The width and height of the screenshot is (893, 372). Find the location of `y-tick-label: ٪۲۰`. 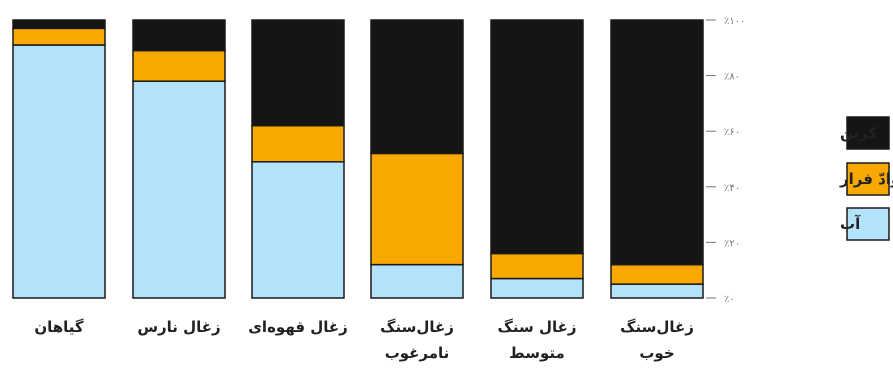

y-tick-label: ٪۲۰ is located at coordinates (732, 243).